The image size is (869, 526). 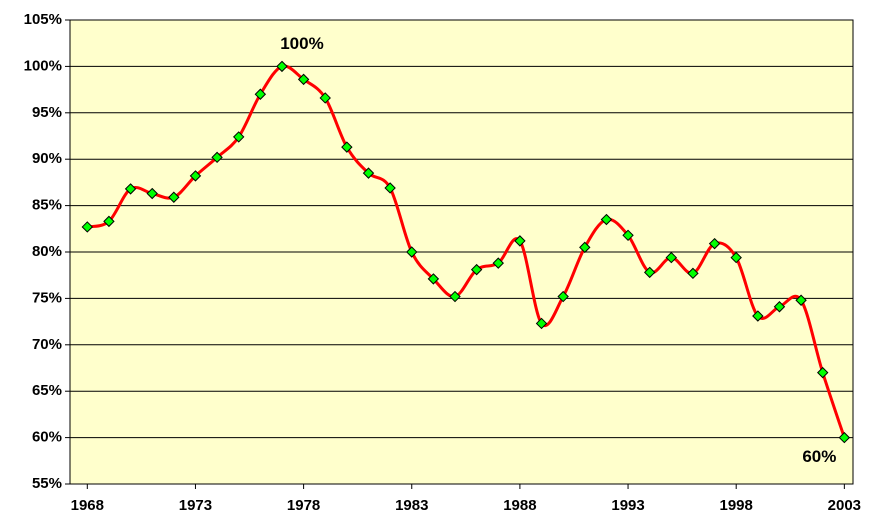 What do you see at coordinates (627, 505) in the screenshot?
I see `x-tick-label: 1993` at bounding box center [627, 505].